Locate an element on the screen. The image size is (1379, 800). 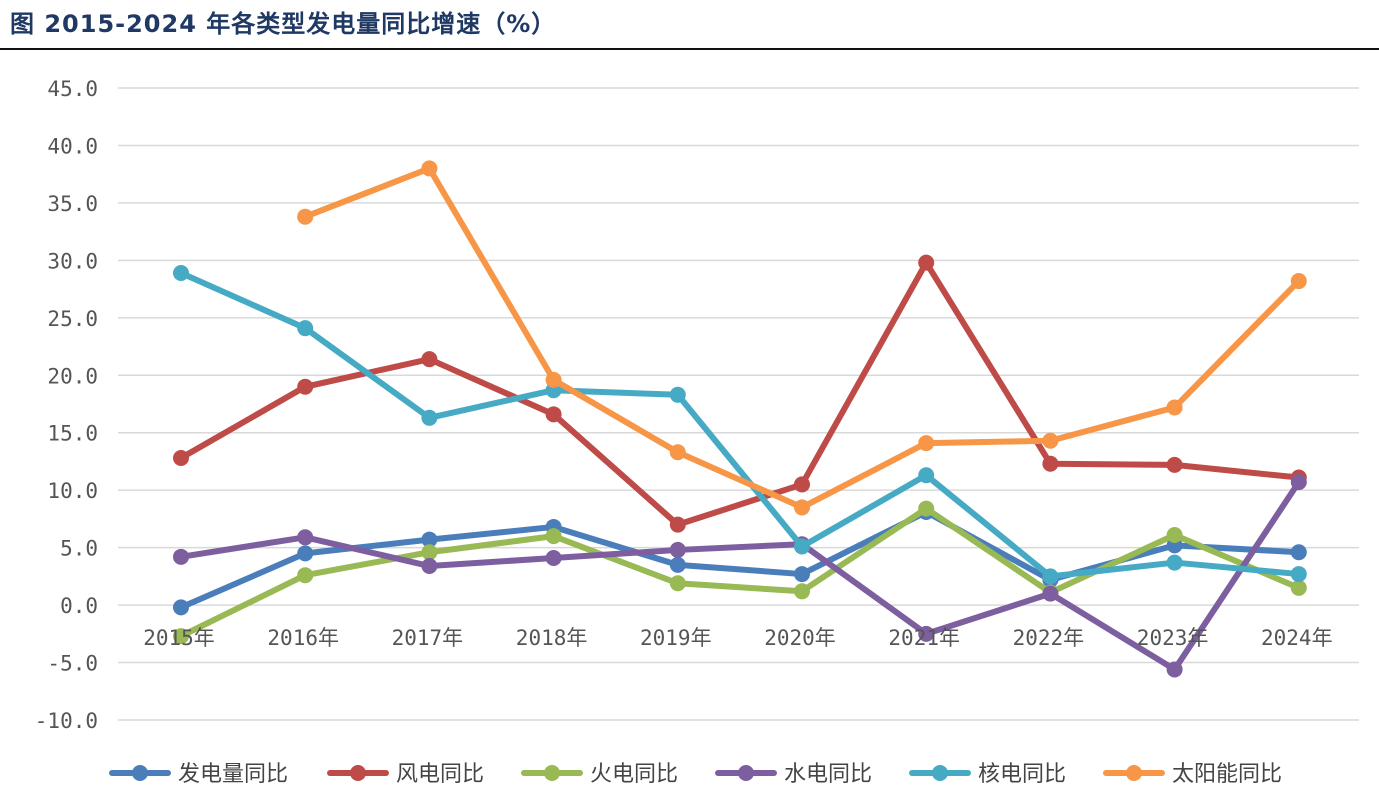
x-tick-label: 2016年 is located at coordinates (303, 638).